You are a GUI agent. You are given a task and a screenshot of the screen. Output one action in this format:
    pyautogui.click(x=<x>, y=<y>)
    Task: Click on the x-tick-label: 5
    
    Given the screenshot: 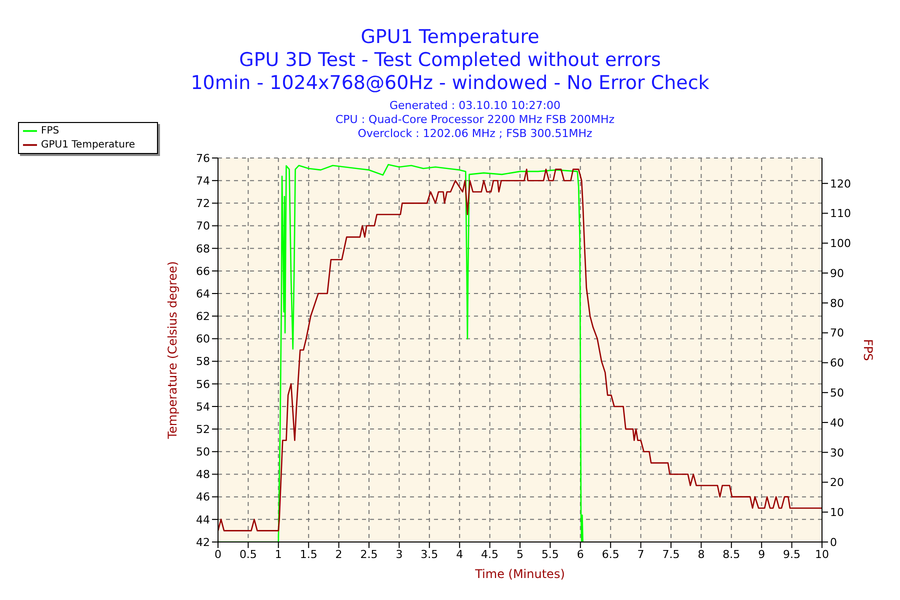 What is the action you would take?
    pyautogui.click(x=520, y=554)
    